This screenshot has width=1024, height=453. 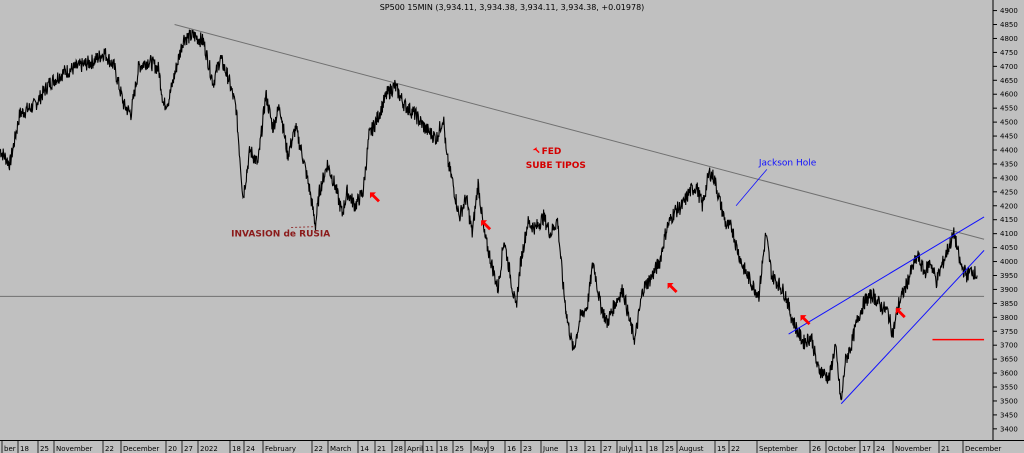 I want to click on y-tick-label: 4900, so click(x=1009, y=11).